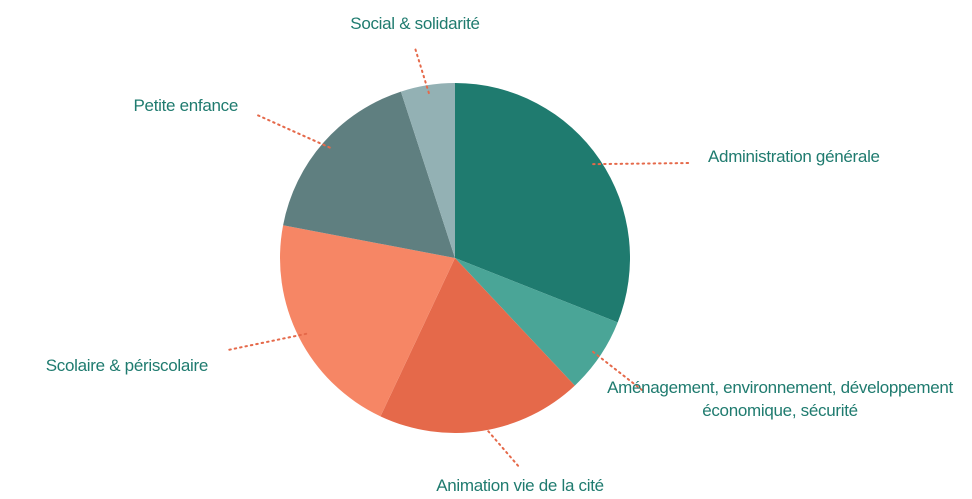 The image size is (972, 499). What do you see at coordinates (520, 485) in the screenshot?
I see `slice-label: Animation vie de la cité` at bounding box center [520, 485].